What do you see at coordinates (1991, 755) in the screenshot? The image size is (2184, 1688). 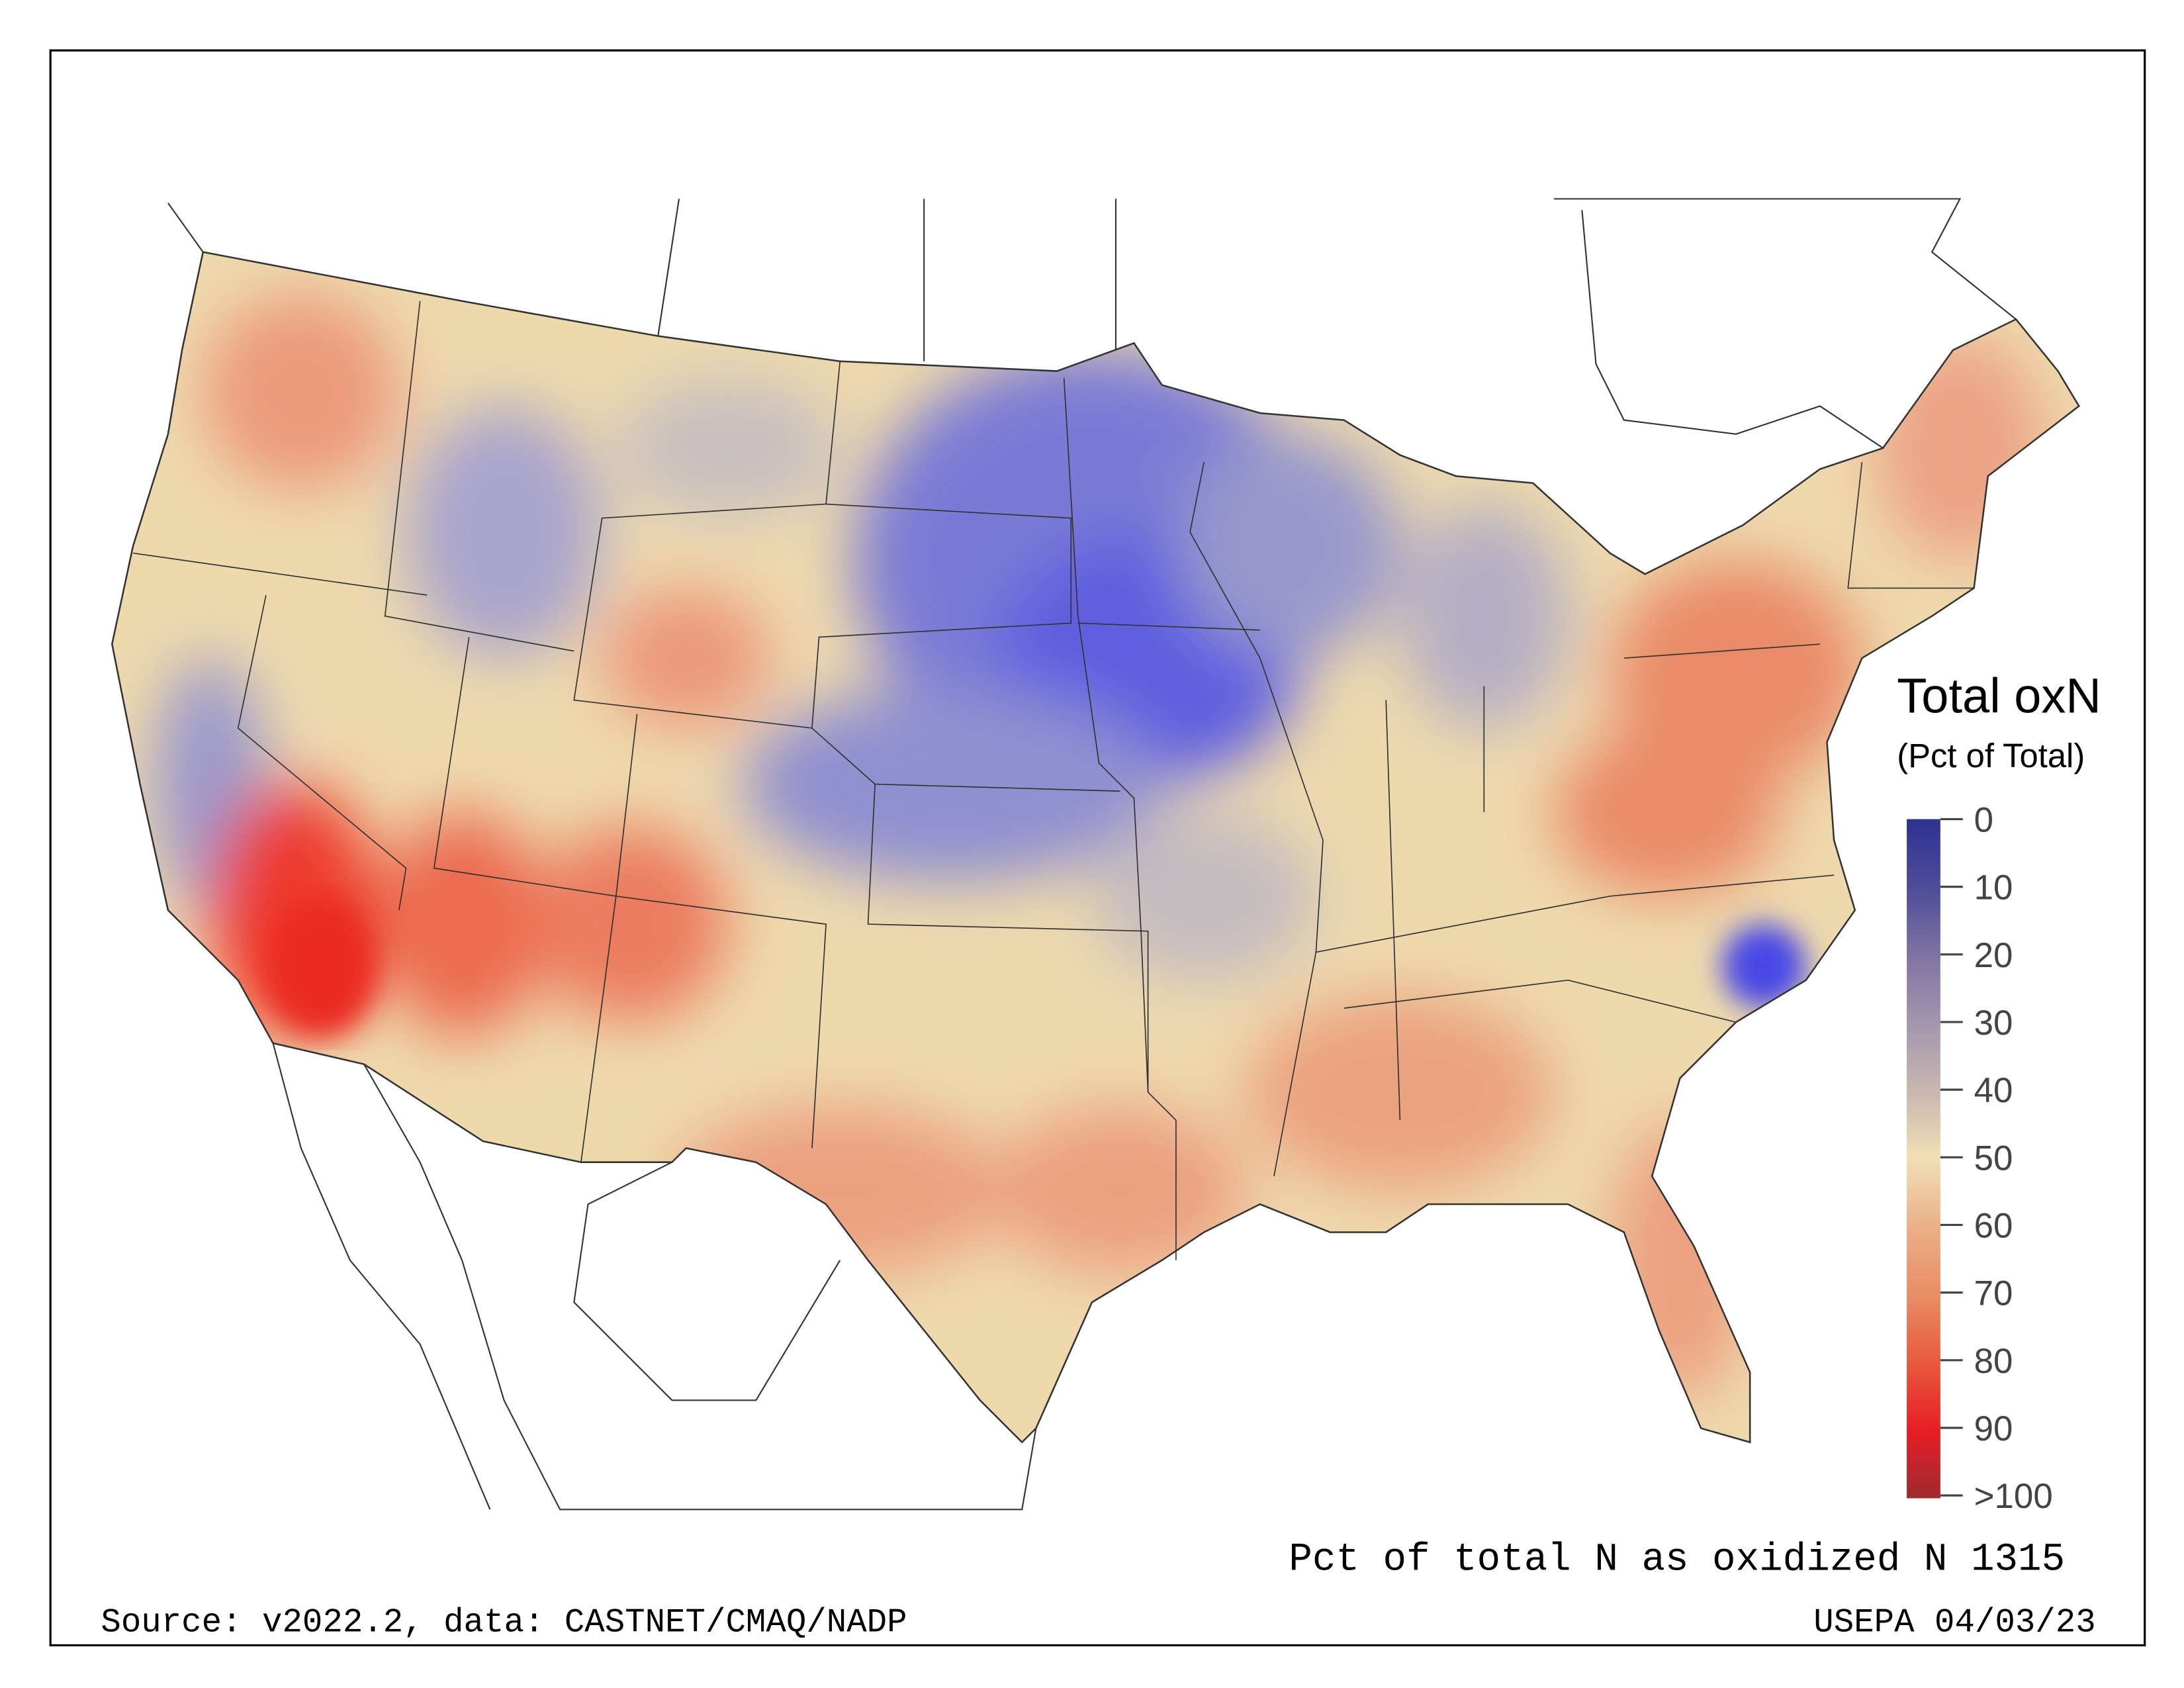 I see `legend-subtitle: (Pct of Total)` at bounding box center [1991, 755].